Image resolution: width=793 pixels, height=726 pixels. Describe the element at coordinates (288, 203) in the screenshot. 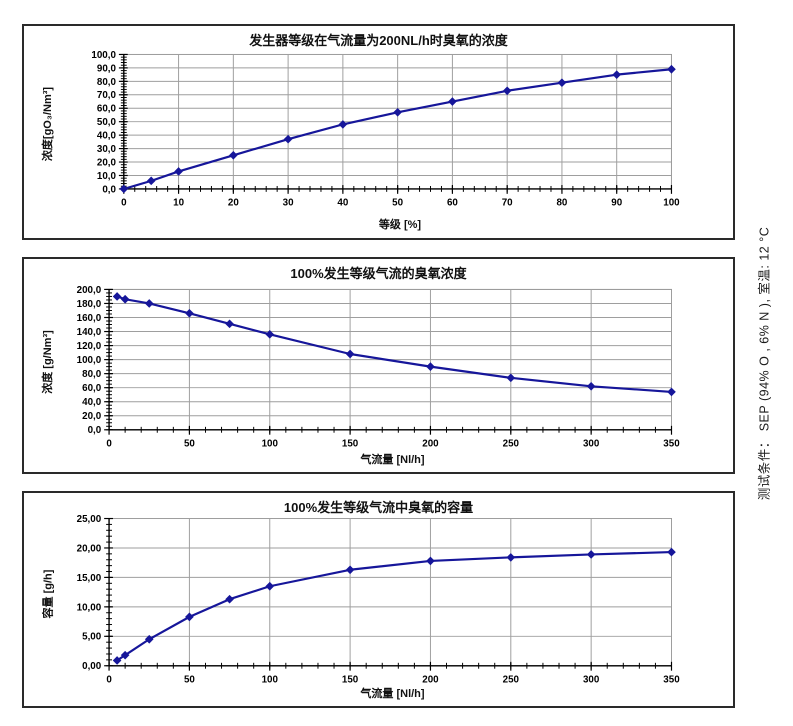

I see `svg-text: 30` at that location.